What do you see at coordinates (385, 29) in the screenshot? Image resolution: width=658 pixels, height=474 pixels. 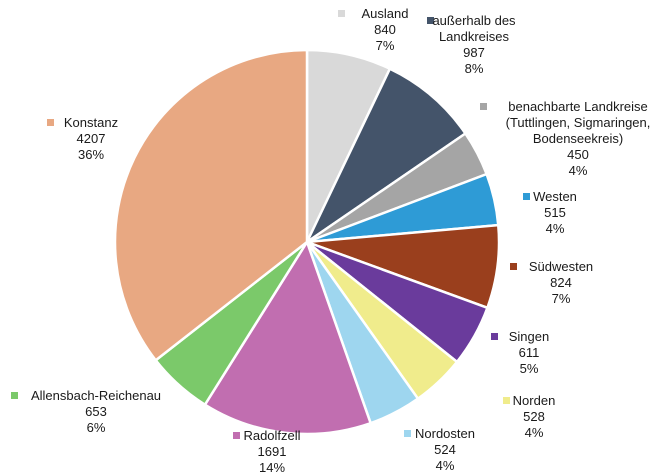 I see `slice-label-text: Ausland 840 7%` at bounding box center [385, 29].